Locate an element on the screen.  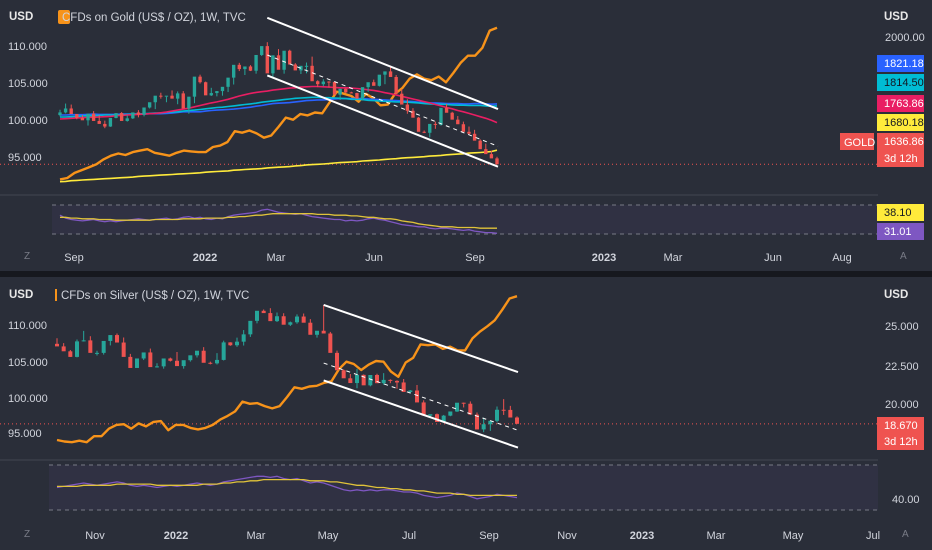
silver-trend-channel is located at coordinates (421, 376).